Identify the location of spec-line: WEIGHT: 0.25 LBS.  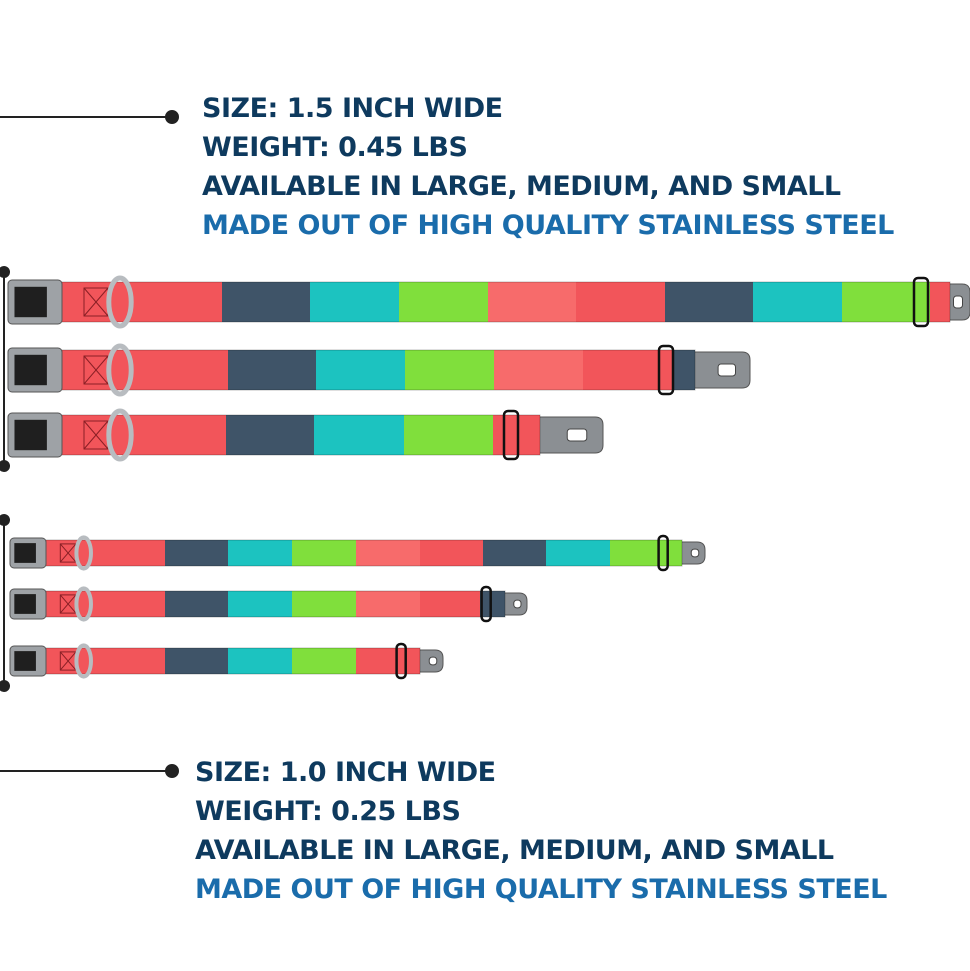
(327, 811).